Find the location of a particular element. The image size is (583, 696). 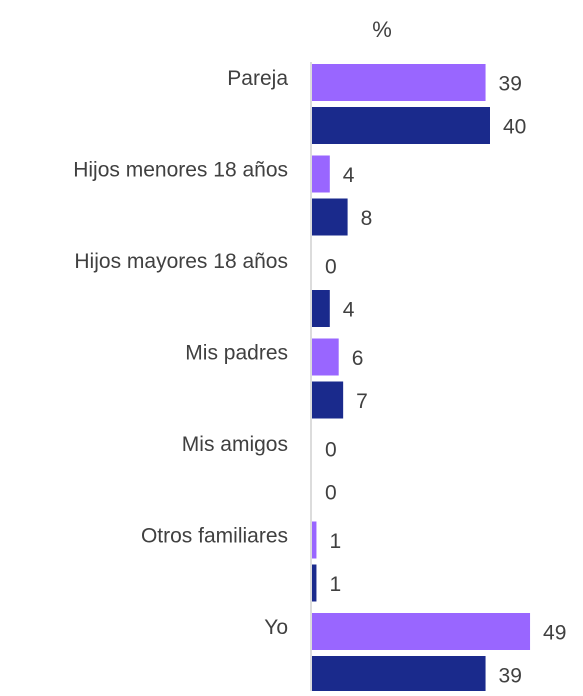

category-label: Mis amigos is located at coordinates (235, 444).